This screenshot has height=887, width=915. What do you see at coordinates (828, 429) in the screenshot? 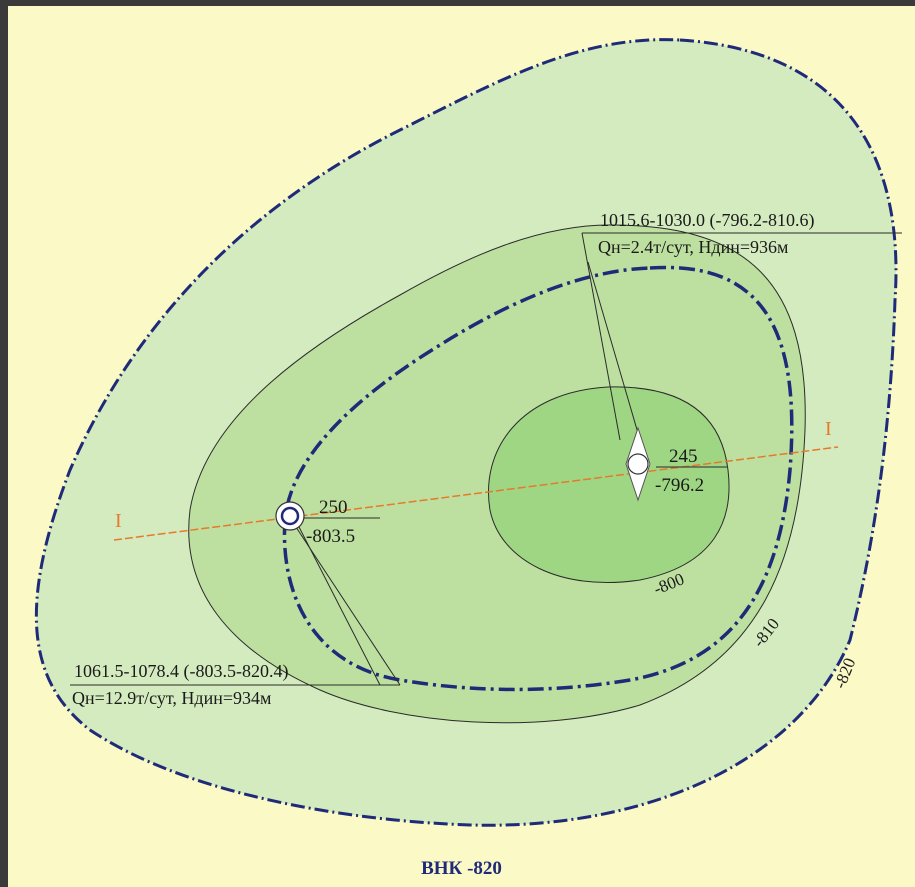
I see `section-label-right: I` at bounding box center [828, 429].